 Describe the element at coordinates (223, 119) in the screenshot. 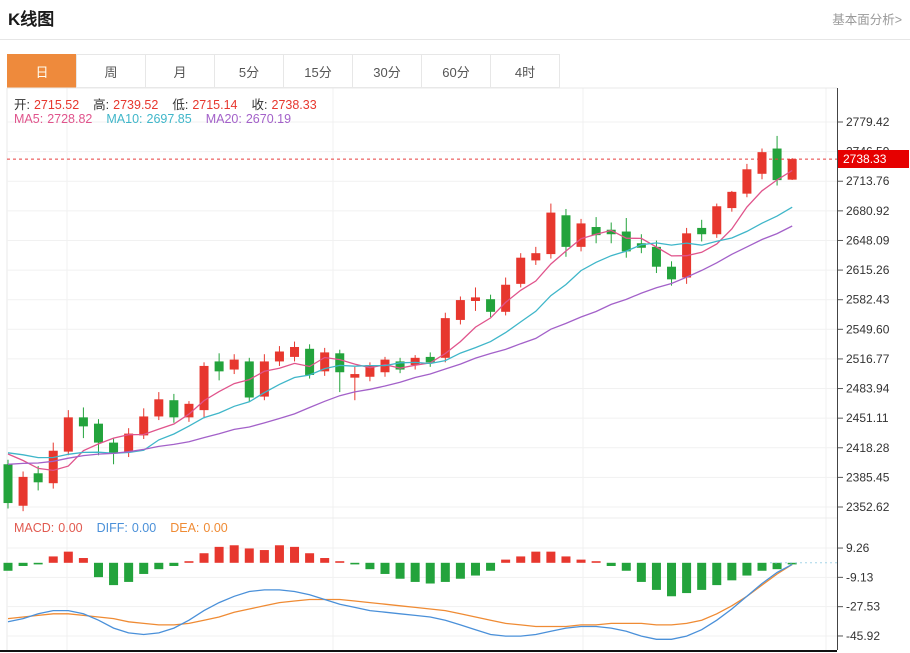

I see `metric-label: MA20:` at that location.